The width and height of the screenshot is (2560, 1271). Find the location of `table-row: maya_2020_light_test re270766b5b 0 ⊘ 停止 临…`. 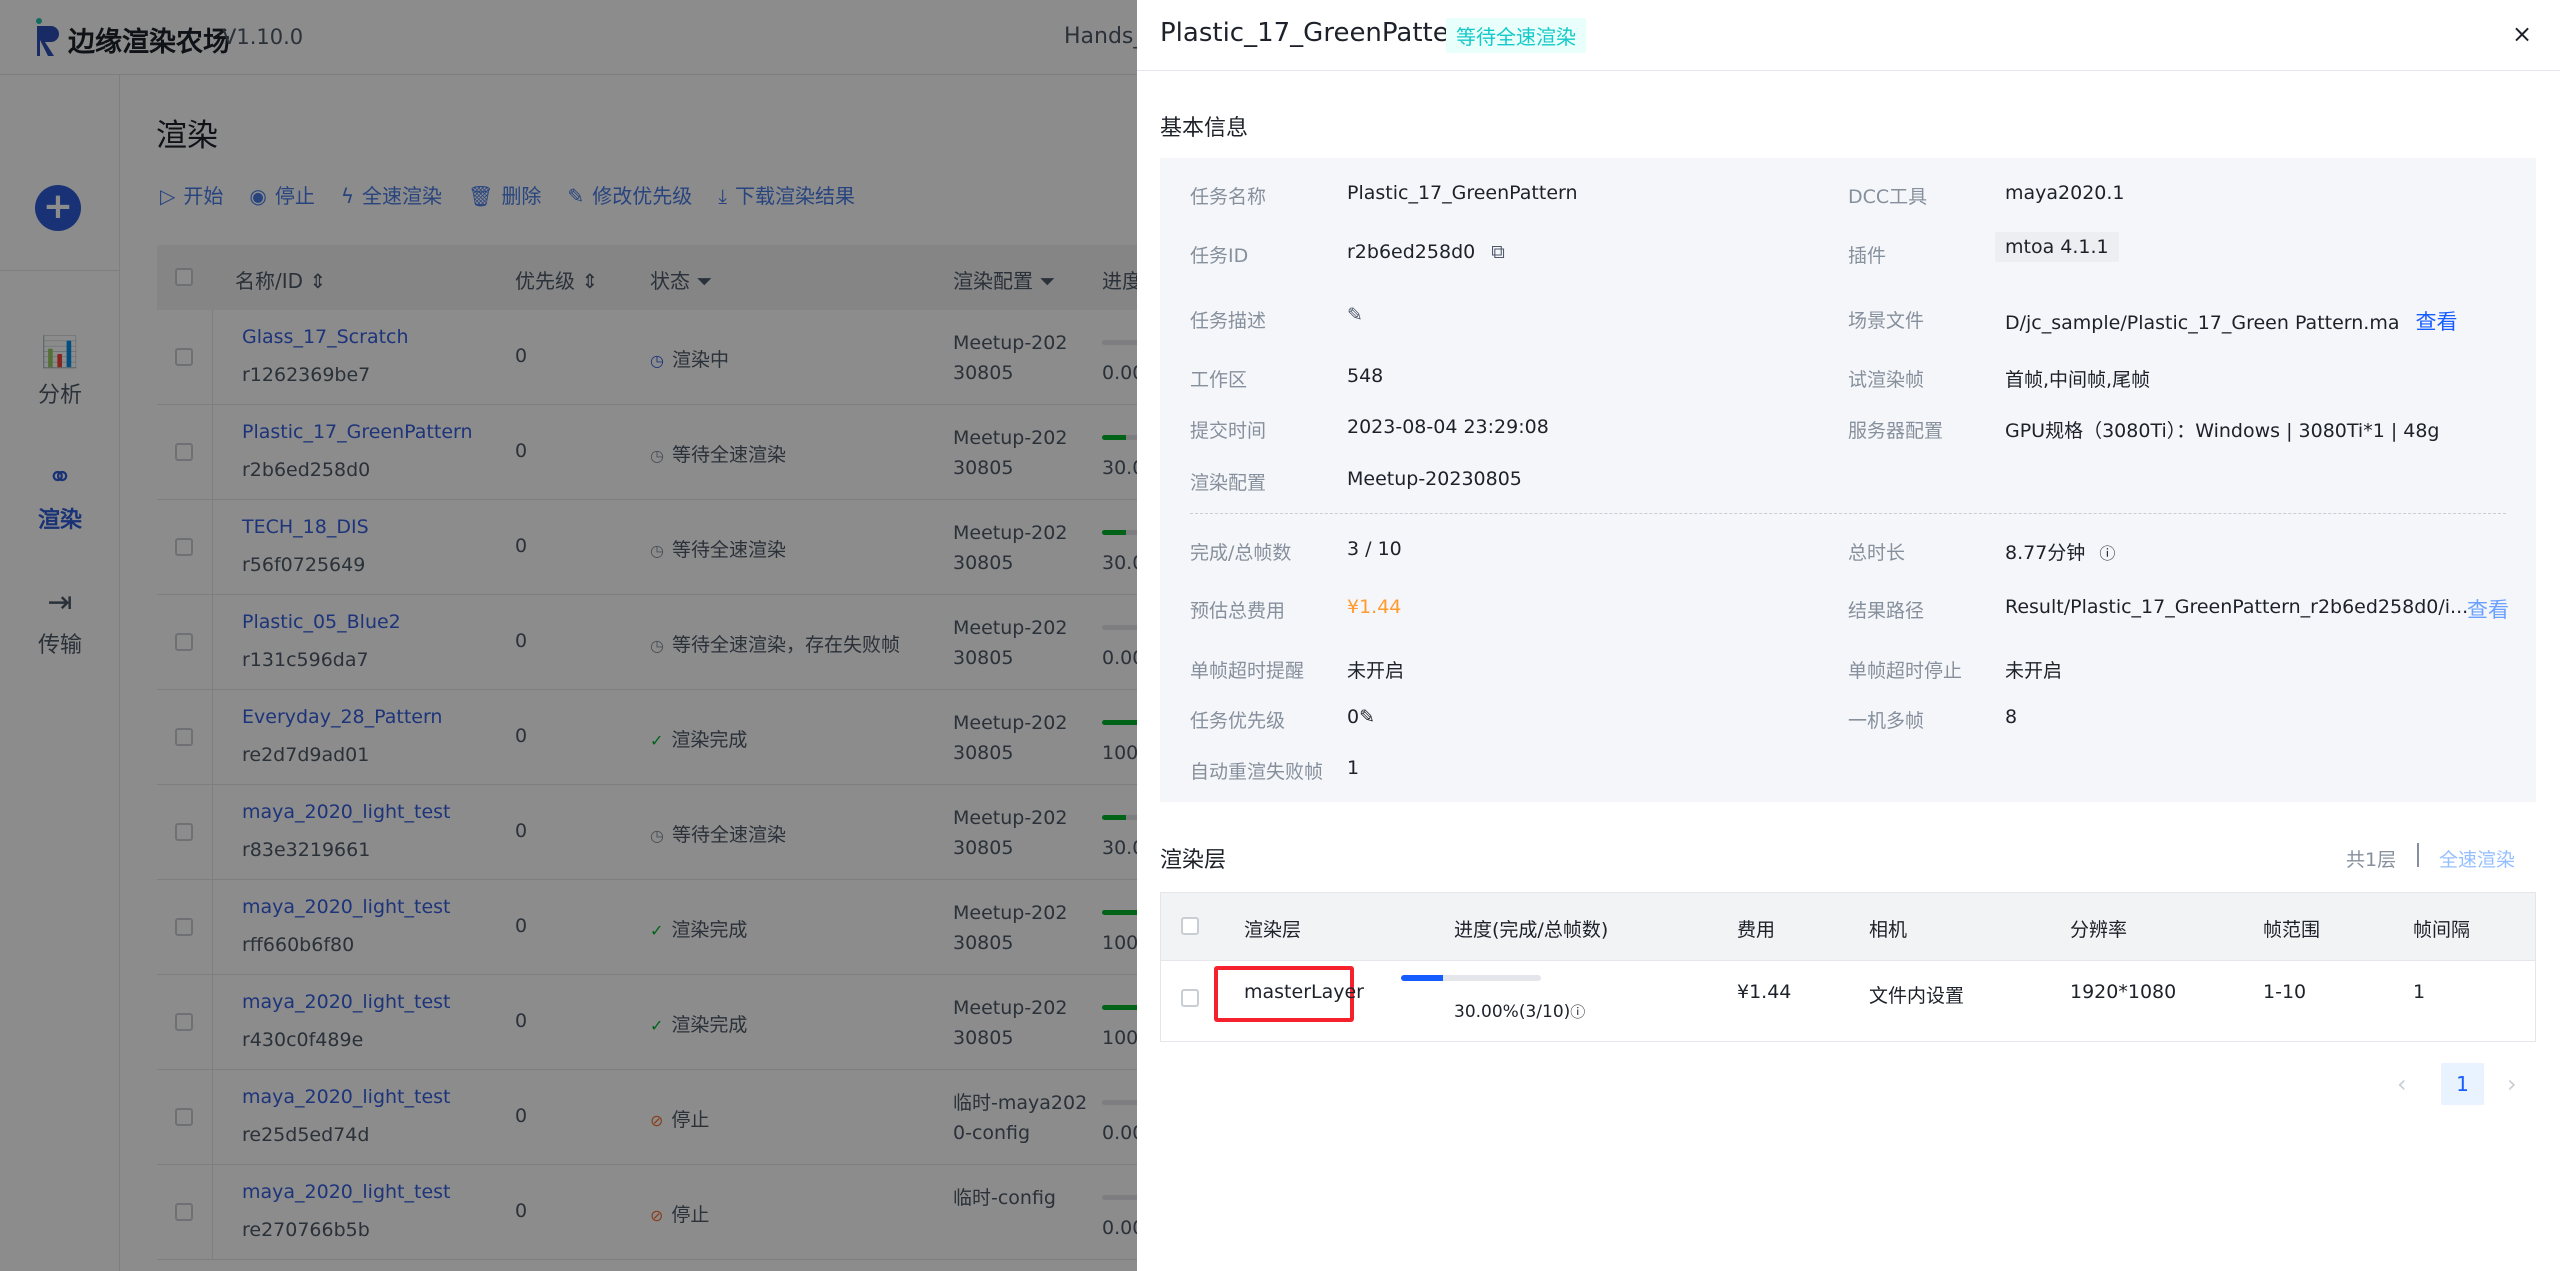

table-row: maya_2020_light_test re270766b5b 0 ⊘ 停止 临… is located at coordinates (707, 1212).